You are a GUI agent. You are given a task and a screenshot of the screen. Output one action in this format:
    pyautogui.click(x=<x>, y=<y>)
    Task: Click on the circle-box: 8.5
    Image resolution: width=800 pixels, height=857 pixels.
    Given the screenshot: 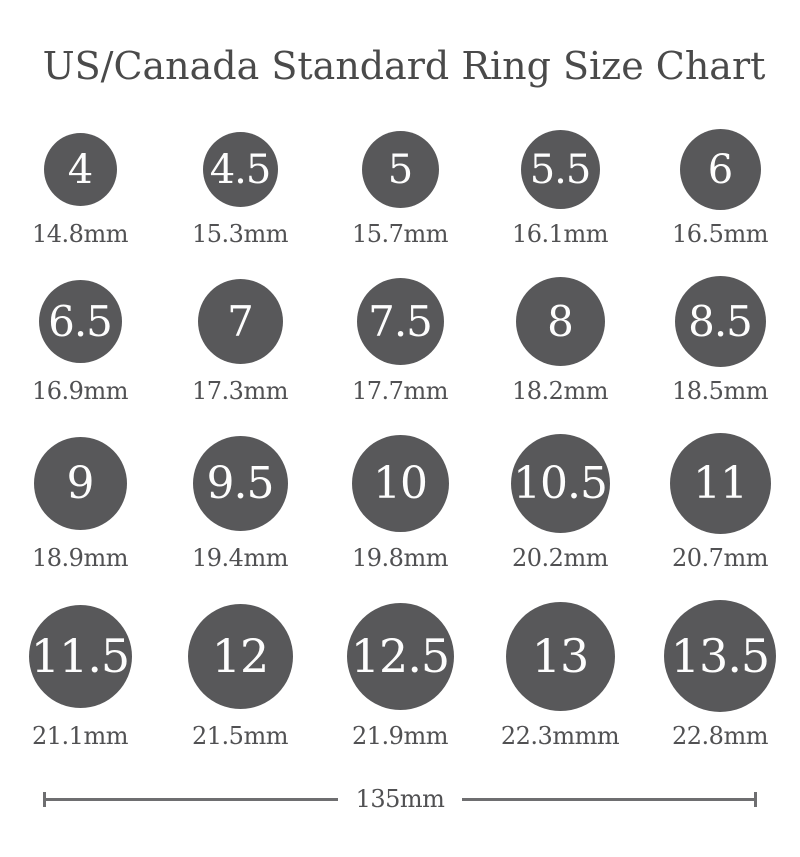 What is the action you would take?
    pyautogui.click(x=720, y=321)
    